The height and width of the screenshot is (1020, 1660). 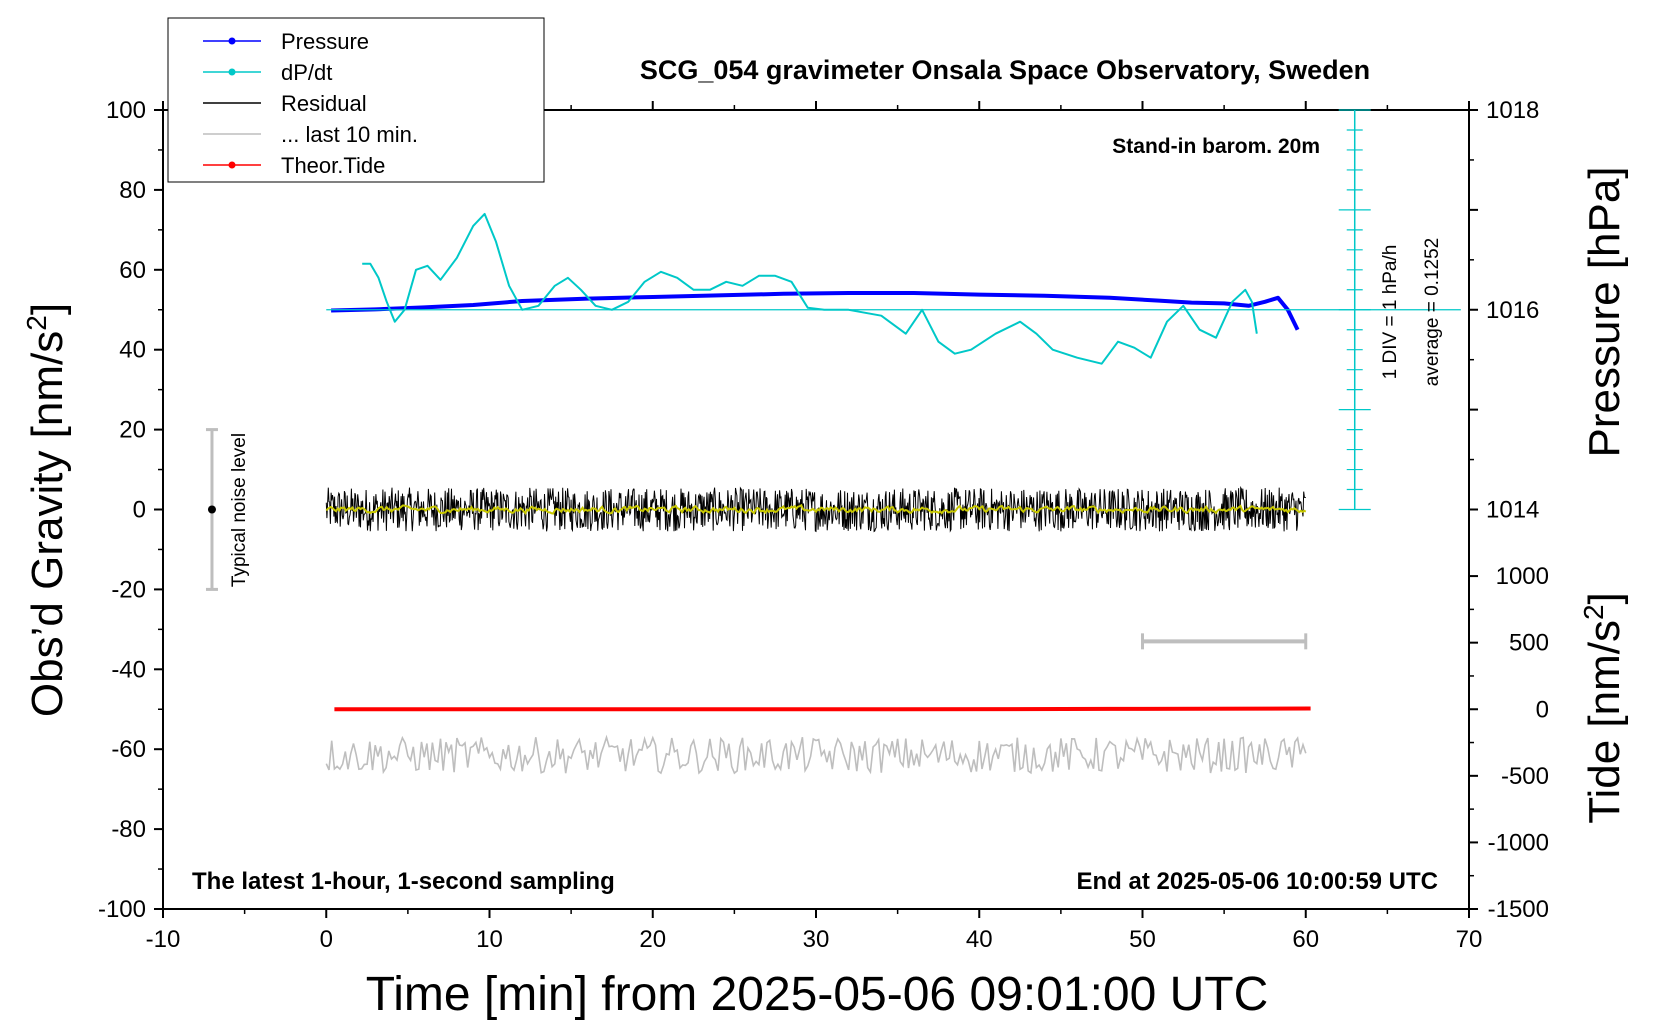 What do you see at coordinates (1604, 311) in the screenshot?
I see `y-axis-title-pressure: Pressure [hPa]` at bounding box center [1604, 311].